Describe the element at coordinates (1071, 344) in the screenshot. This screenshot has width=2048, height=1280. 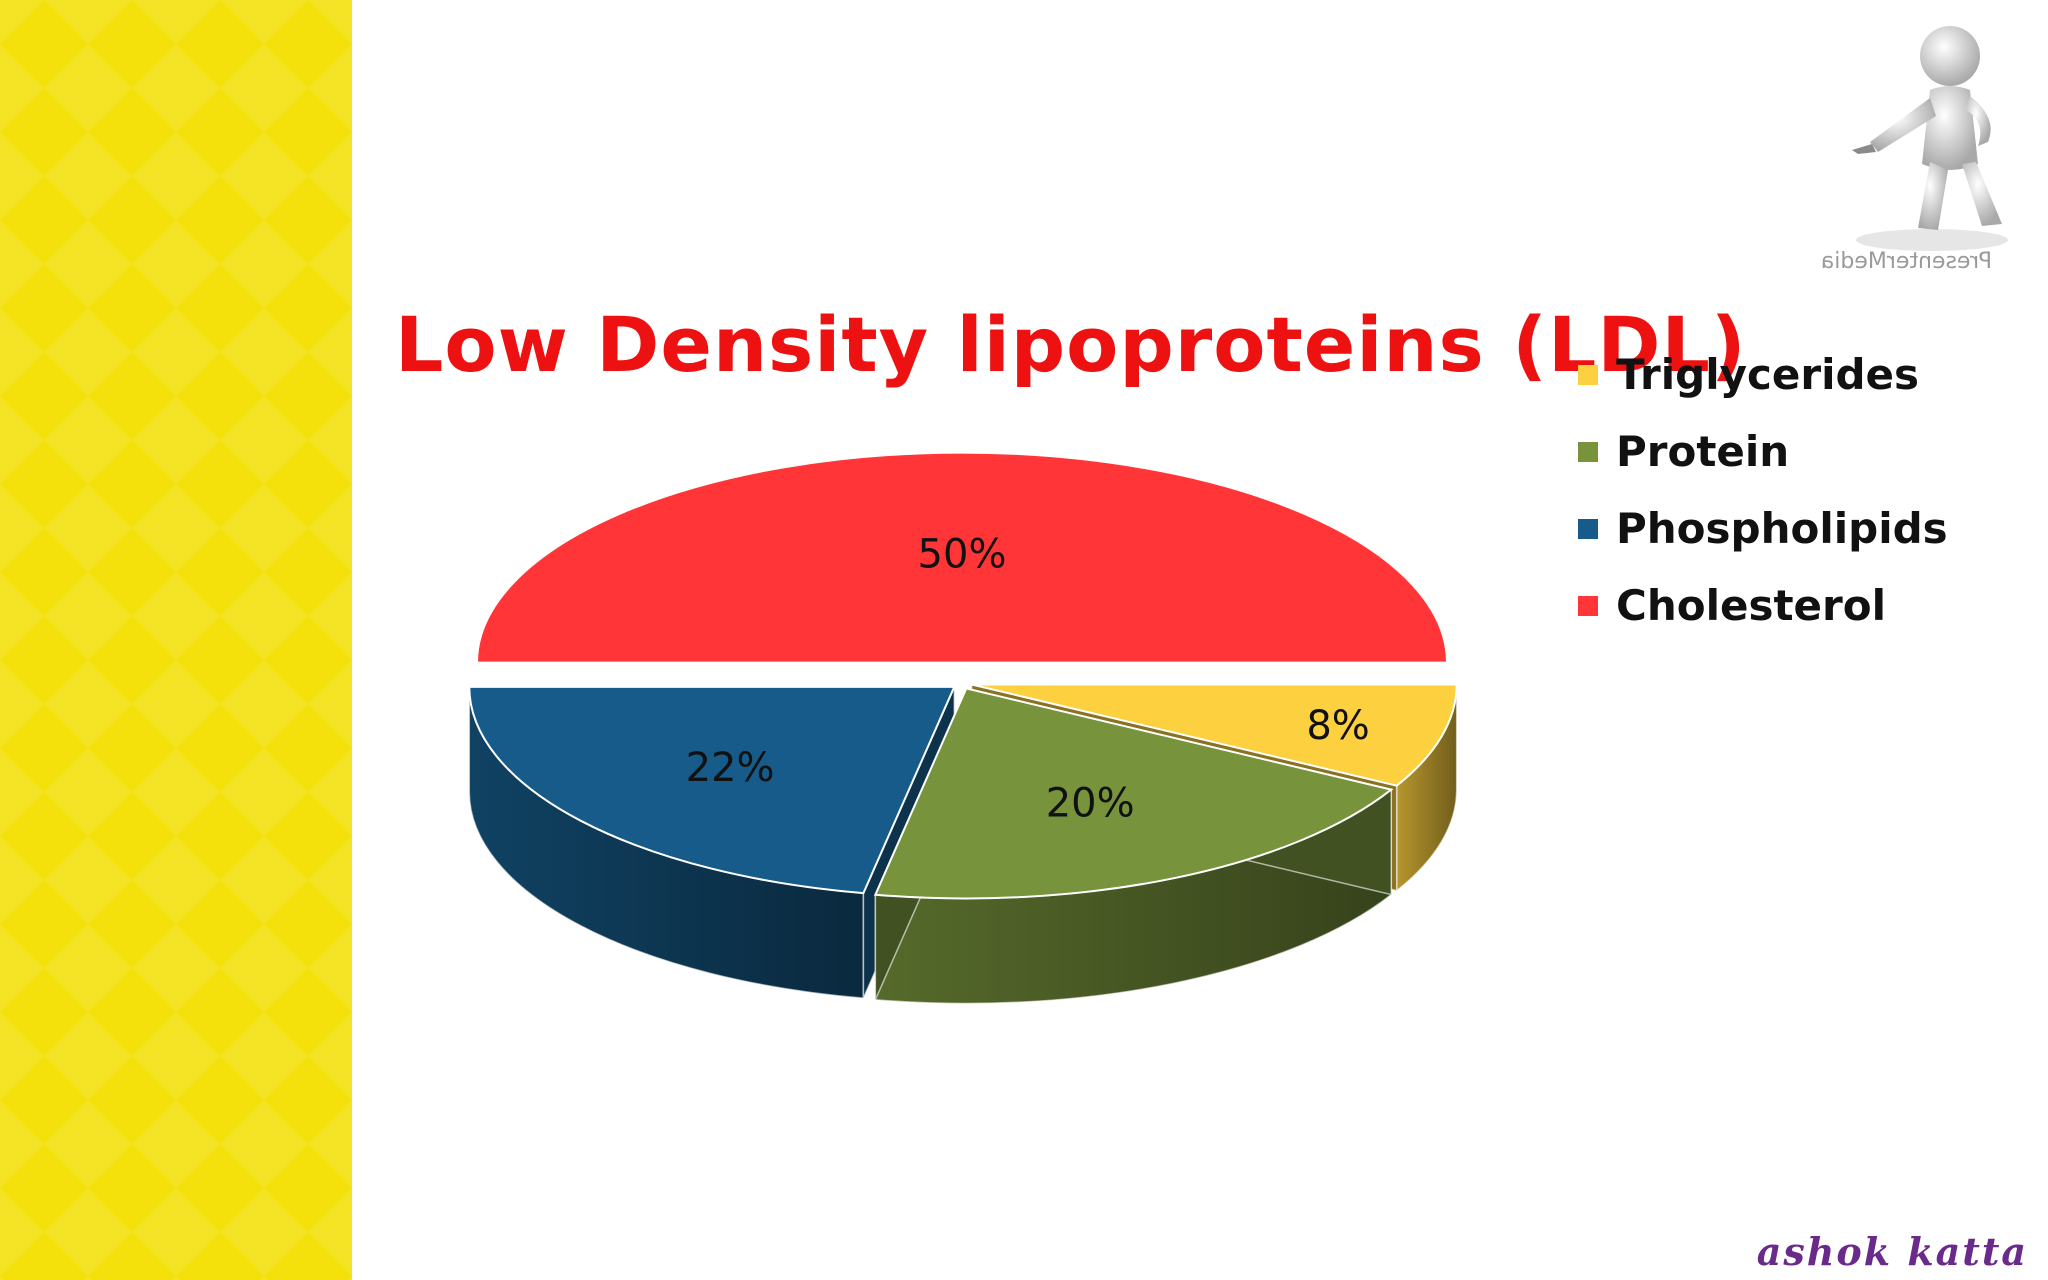
I see `slide-title: Low Density lipoproteins (LDL)` at that location.